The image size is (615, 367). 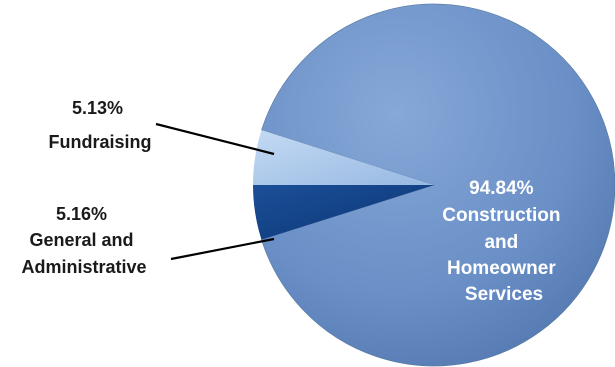 I want to click on general-admin-value-label: 5.16%, so click(x=81, y=214).